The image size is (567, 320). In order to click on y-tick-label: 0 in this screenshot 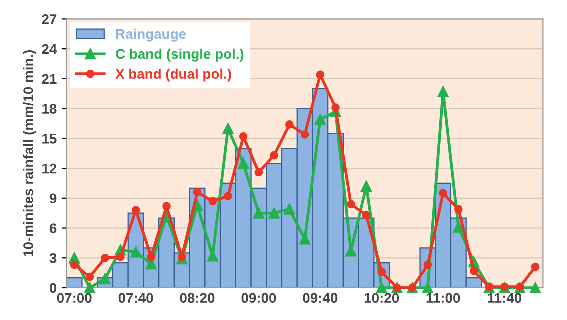, I will do `click(53, 288)`.